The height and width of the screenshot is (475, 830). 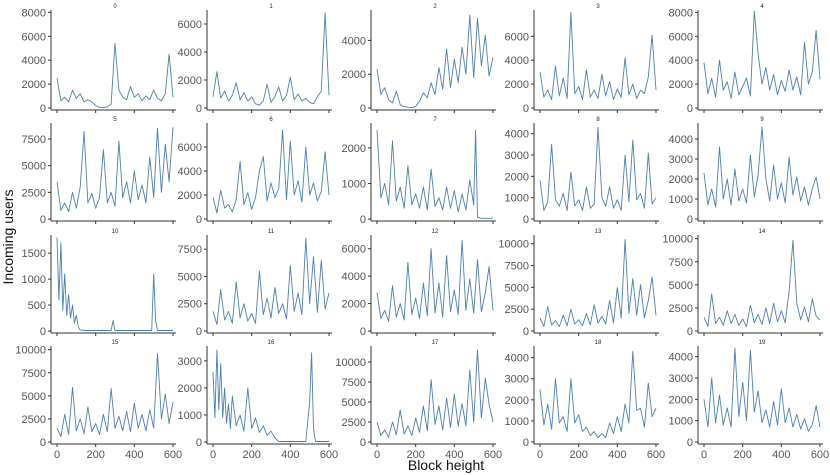 I want to click on facet-title-2: 2, so click(x=435, y=7).